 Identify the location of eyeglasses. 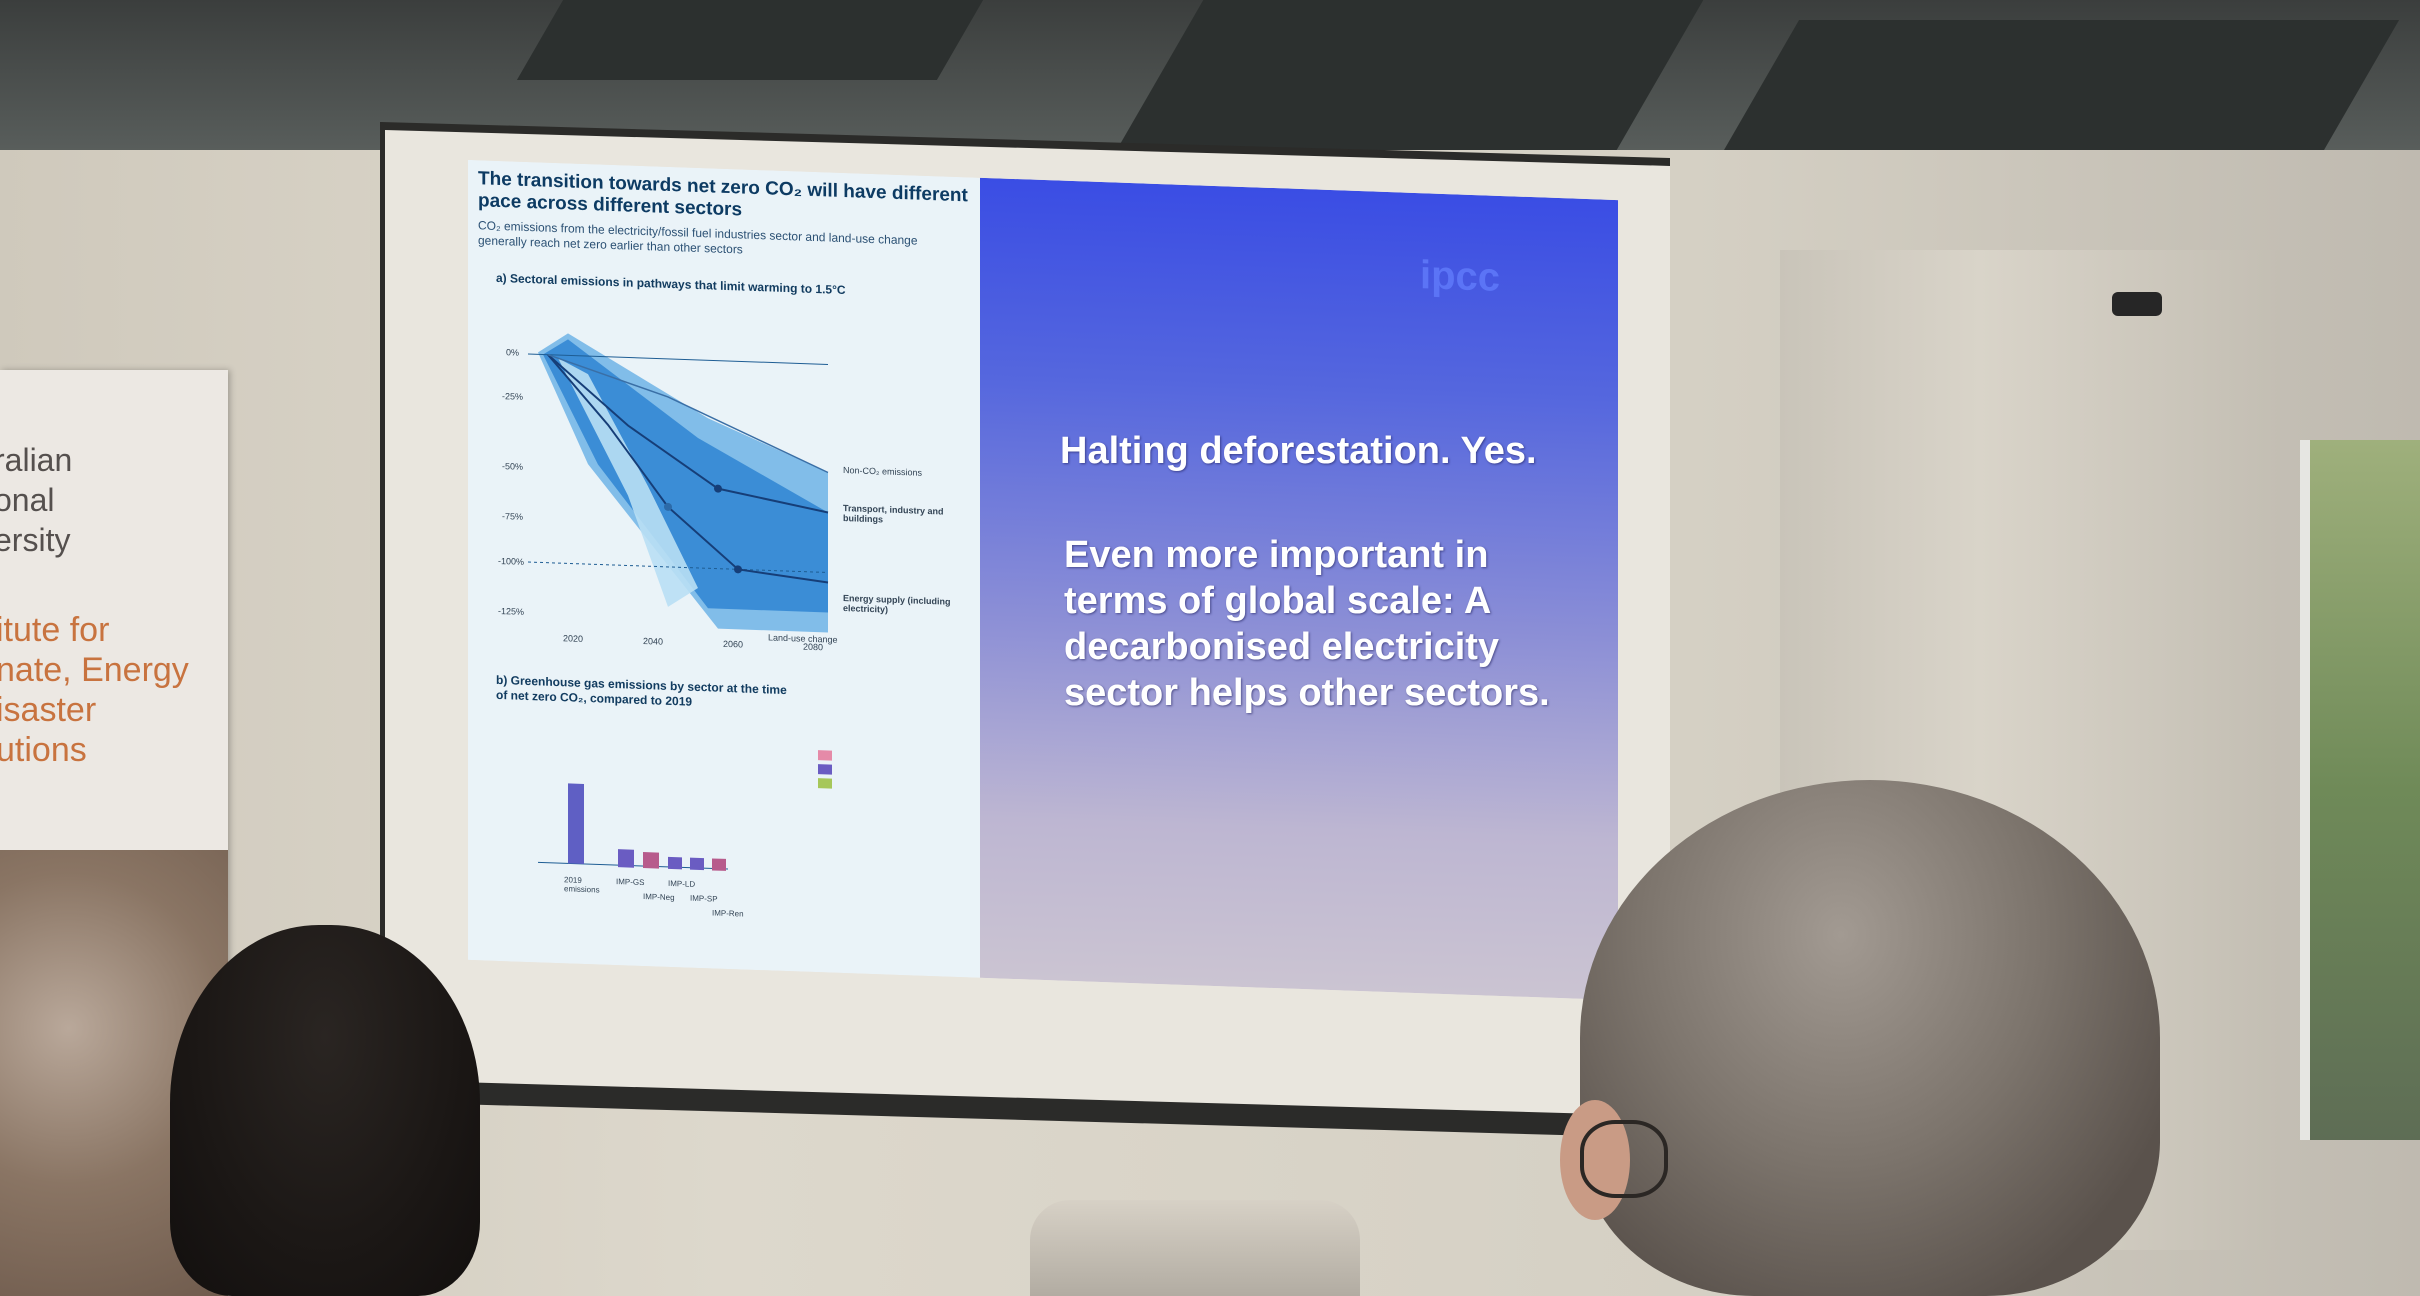
(1624, 1159).